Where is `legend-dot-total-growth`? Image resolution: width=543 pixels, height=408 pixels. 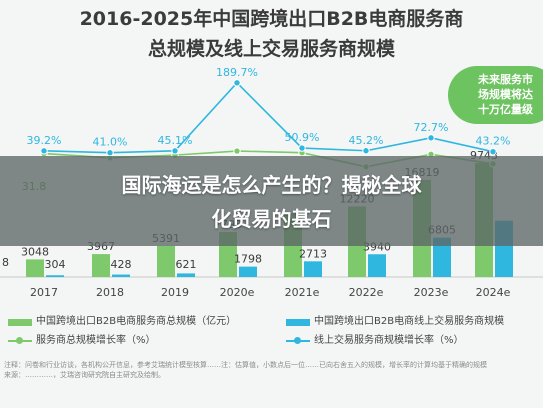
legend-dot-total-growth is located at coordinates (19, 340).